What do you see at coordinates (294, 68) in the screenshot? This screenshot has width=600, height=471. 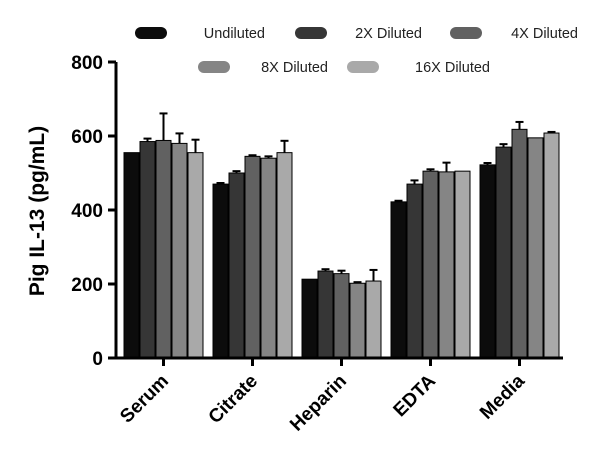 I see `legend-label: 8X Diluted` at bounding box center [294, 68].